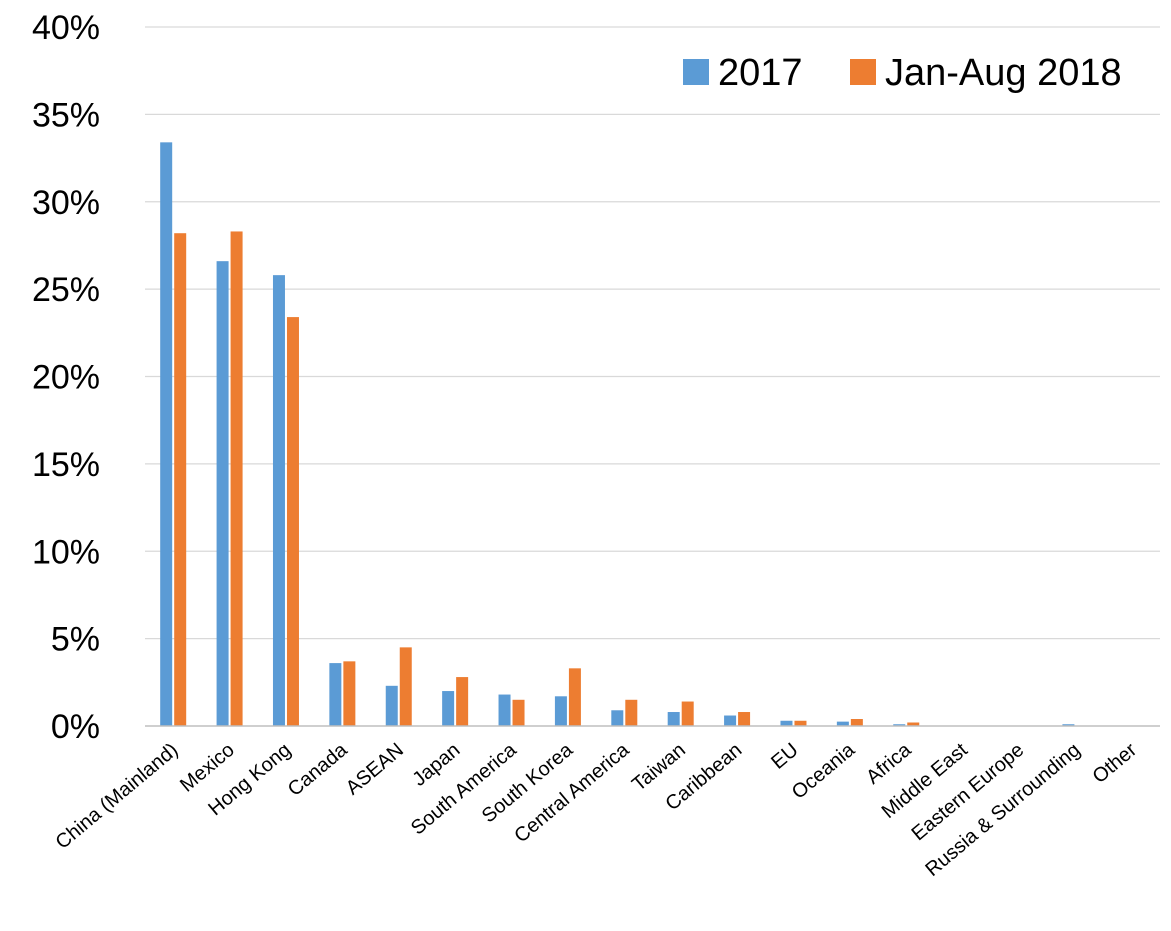 The image size is (1171, 931). Describe the element at coordinates (75, 640) in the screenshot. I see `y-tick-label: 5%` at that location.